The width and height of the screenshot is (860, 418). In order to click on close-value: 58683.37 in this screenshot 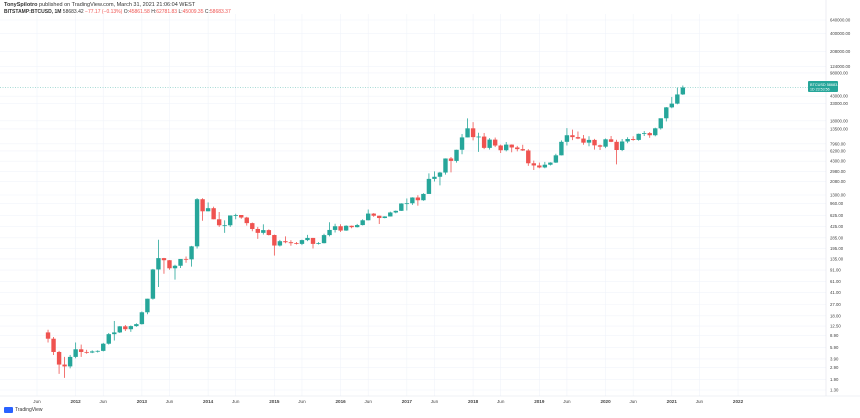, I will do `click(220, 12)`.